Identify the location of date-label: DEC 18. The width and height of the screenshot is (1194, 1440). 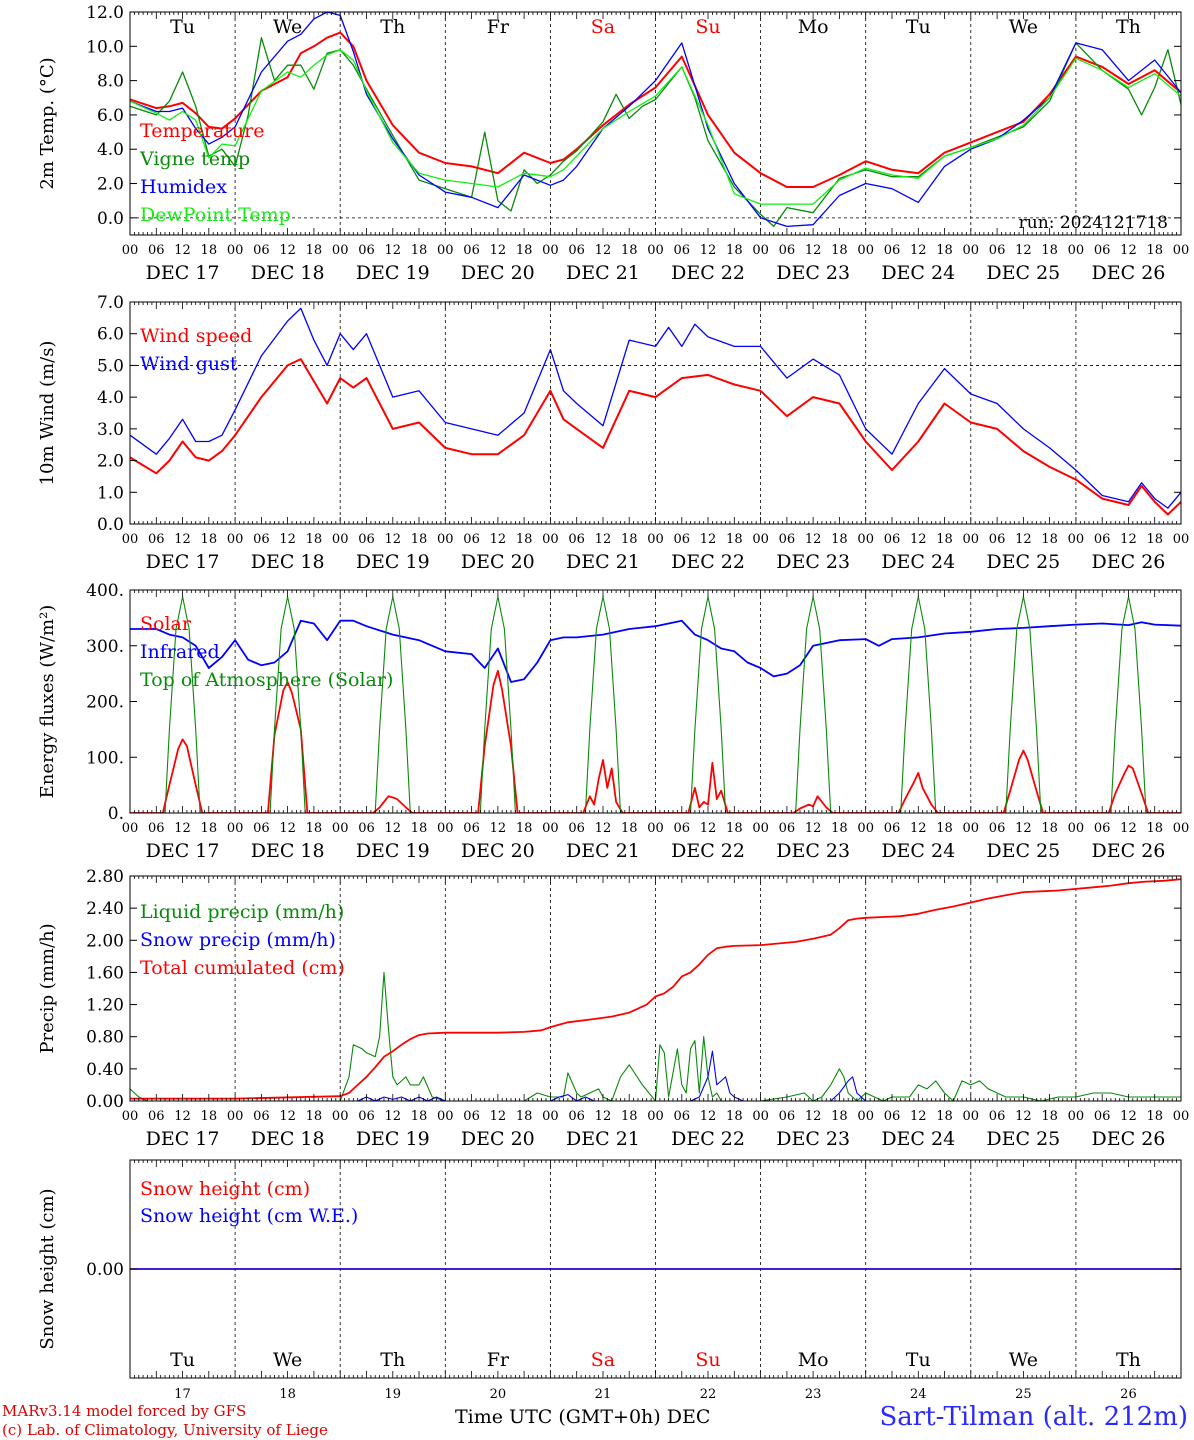
(288, 562).